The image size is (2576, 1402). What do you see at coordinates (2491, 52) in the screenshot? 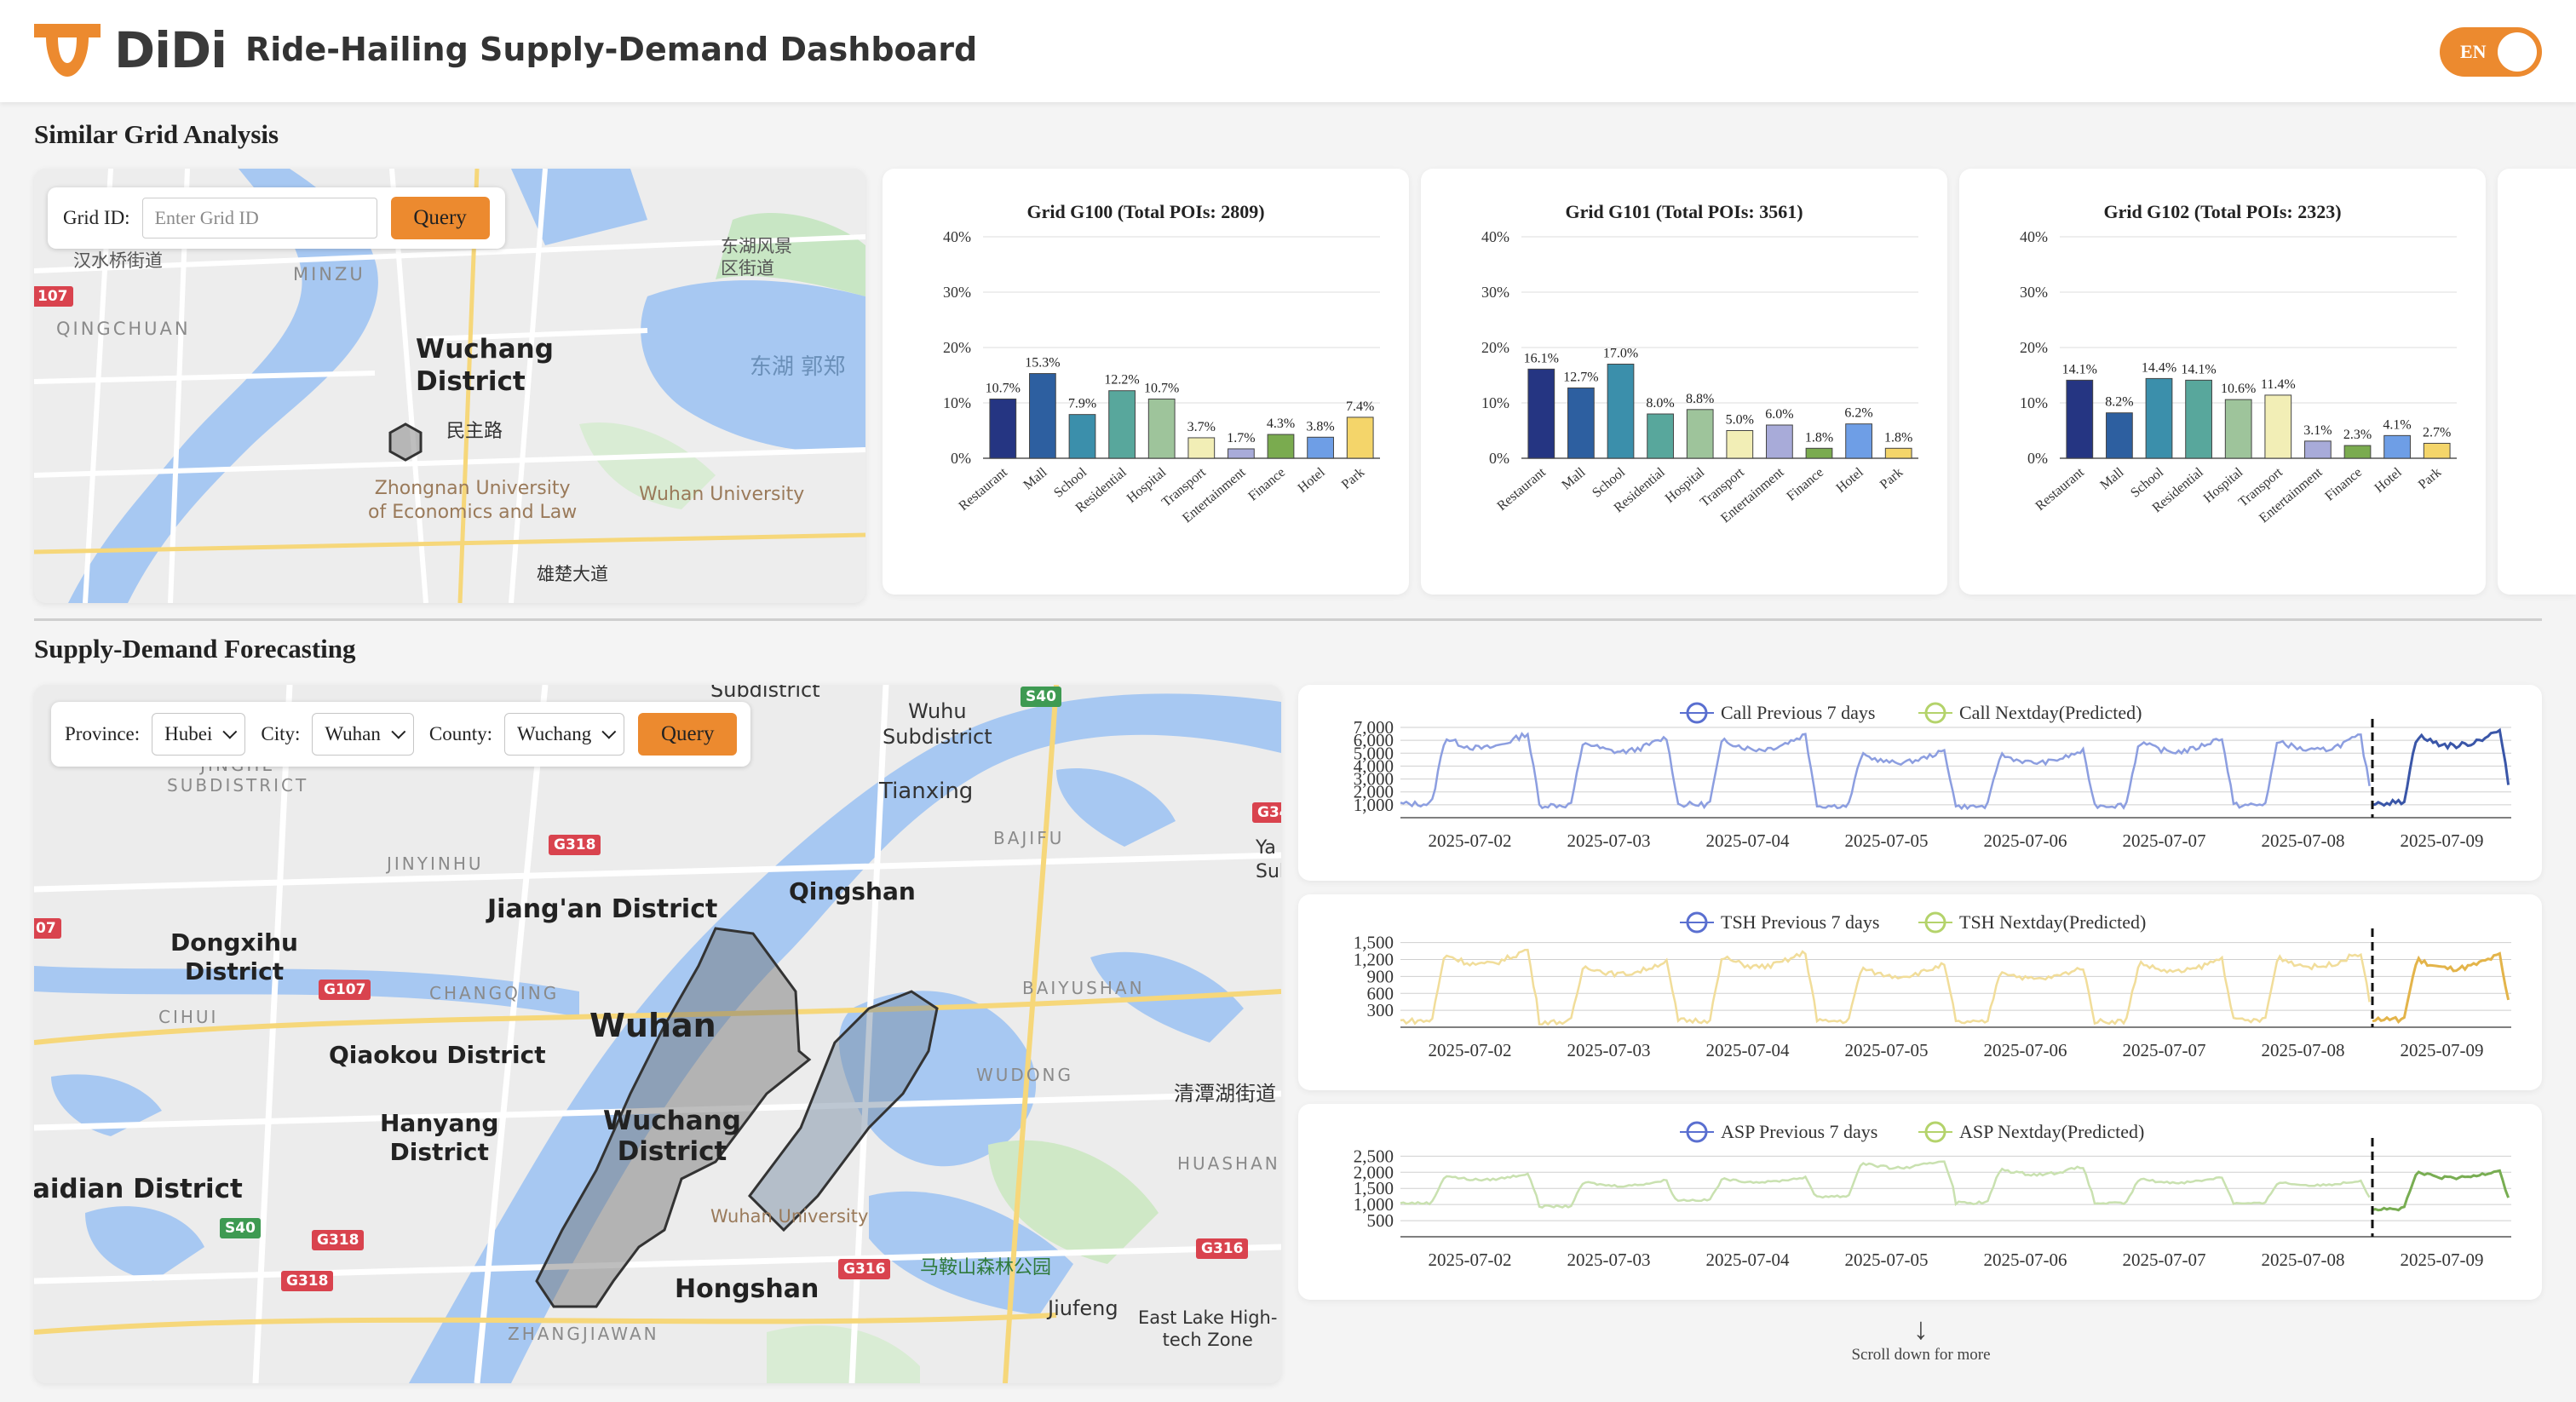
I see `language-toggle: EN` at bounding box center [2491, 52].